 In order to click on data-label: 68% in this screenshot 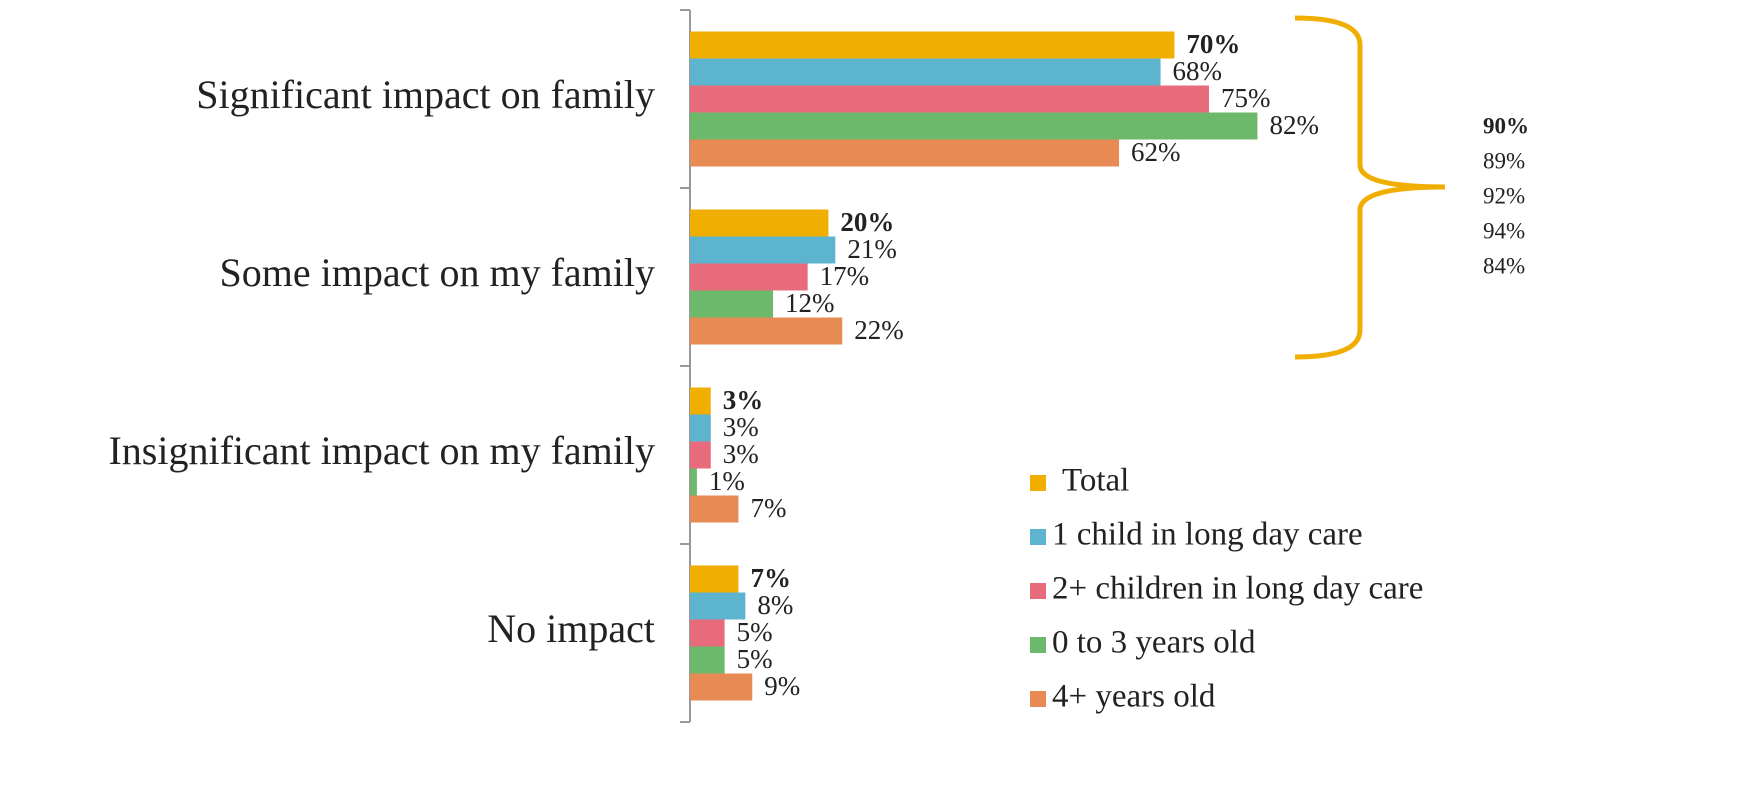, I will do `click(1198, 71)`.